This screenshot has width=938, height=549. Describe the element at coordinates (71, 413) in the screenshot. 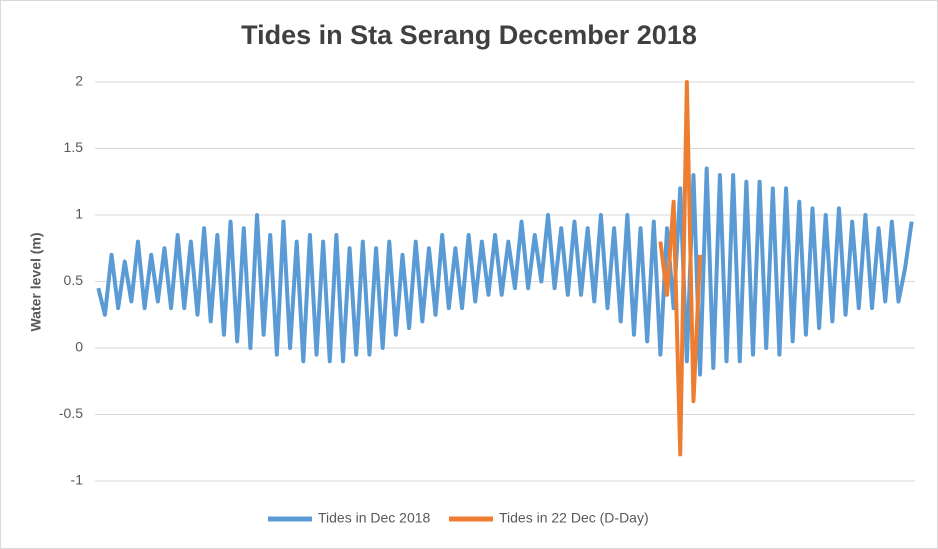

I see `y-tick-label: -0.5` at that location.